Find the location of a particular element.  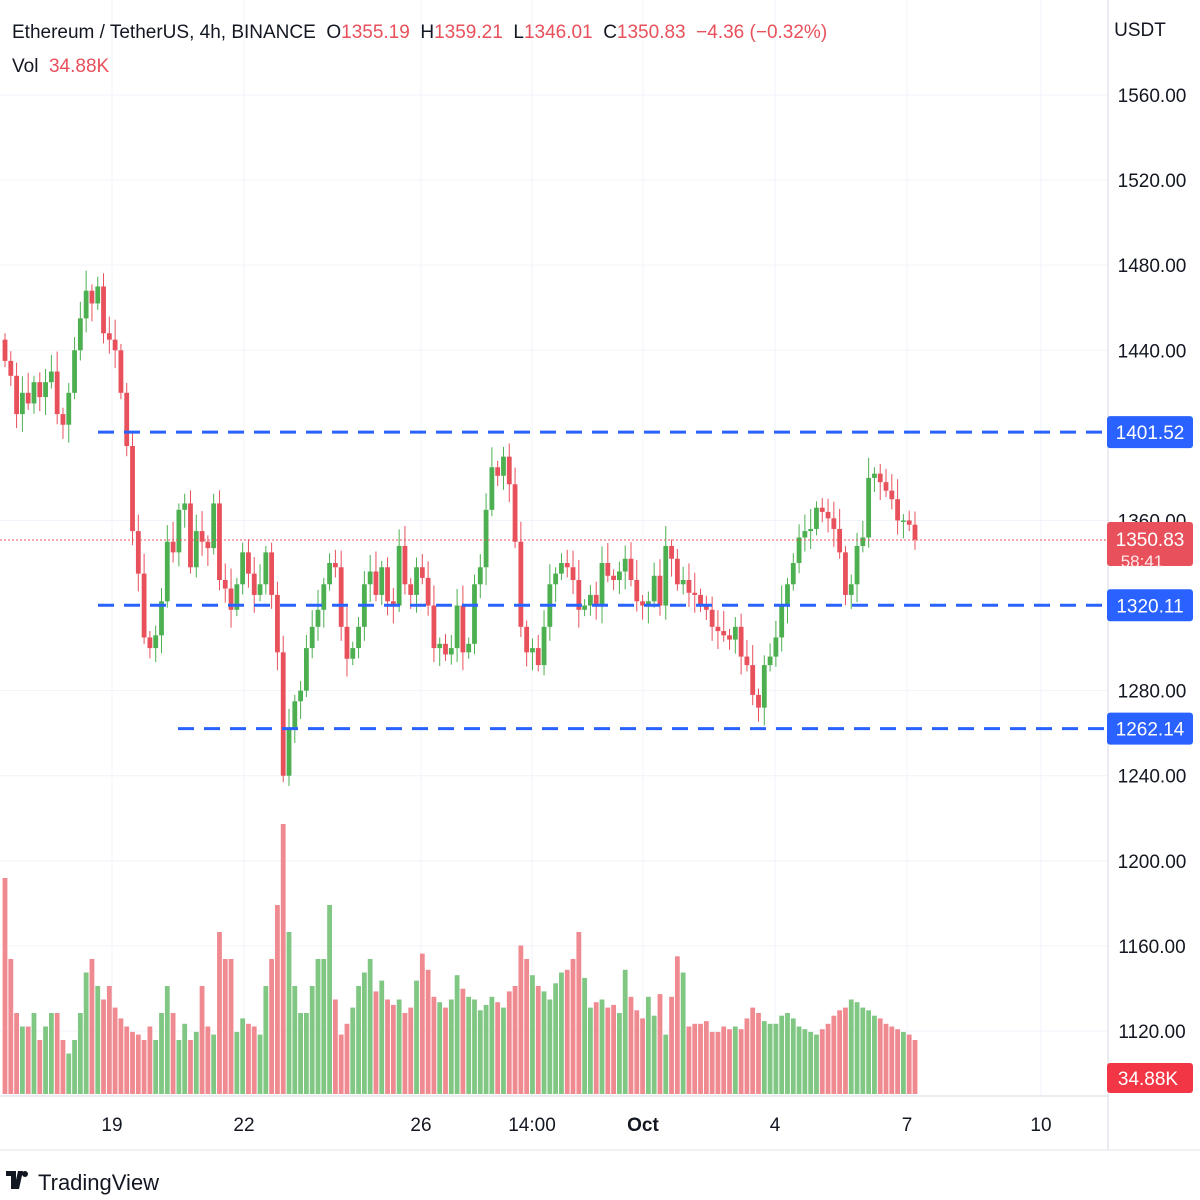

price-tick-label: 1560.00 is located at coordinates (1152, 96).